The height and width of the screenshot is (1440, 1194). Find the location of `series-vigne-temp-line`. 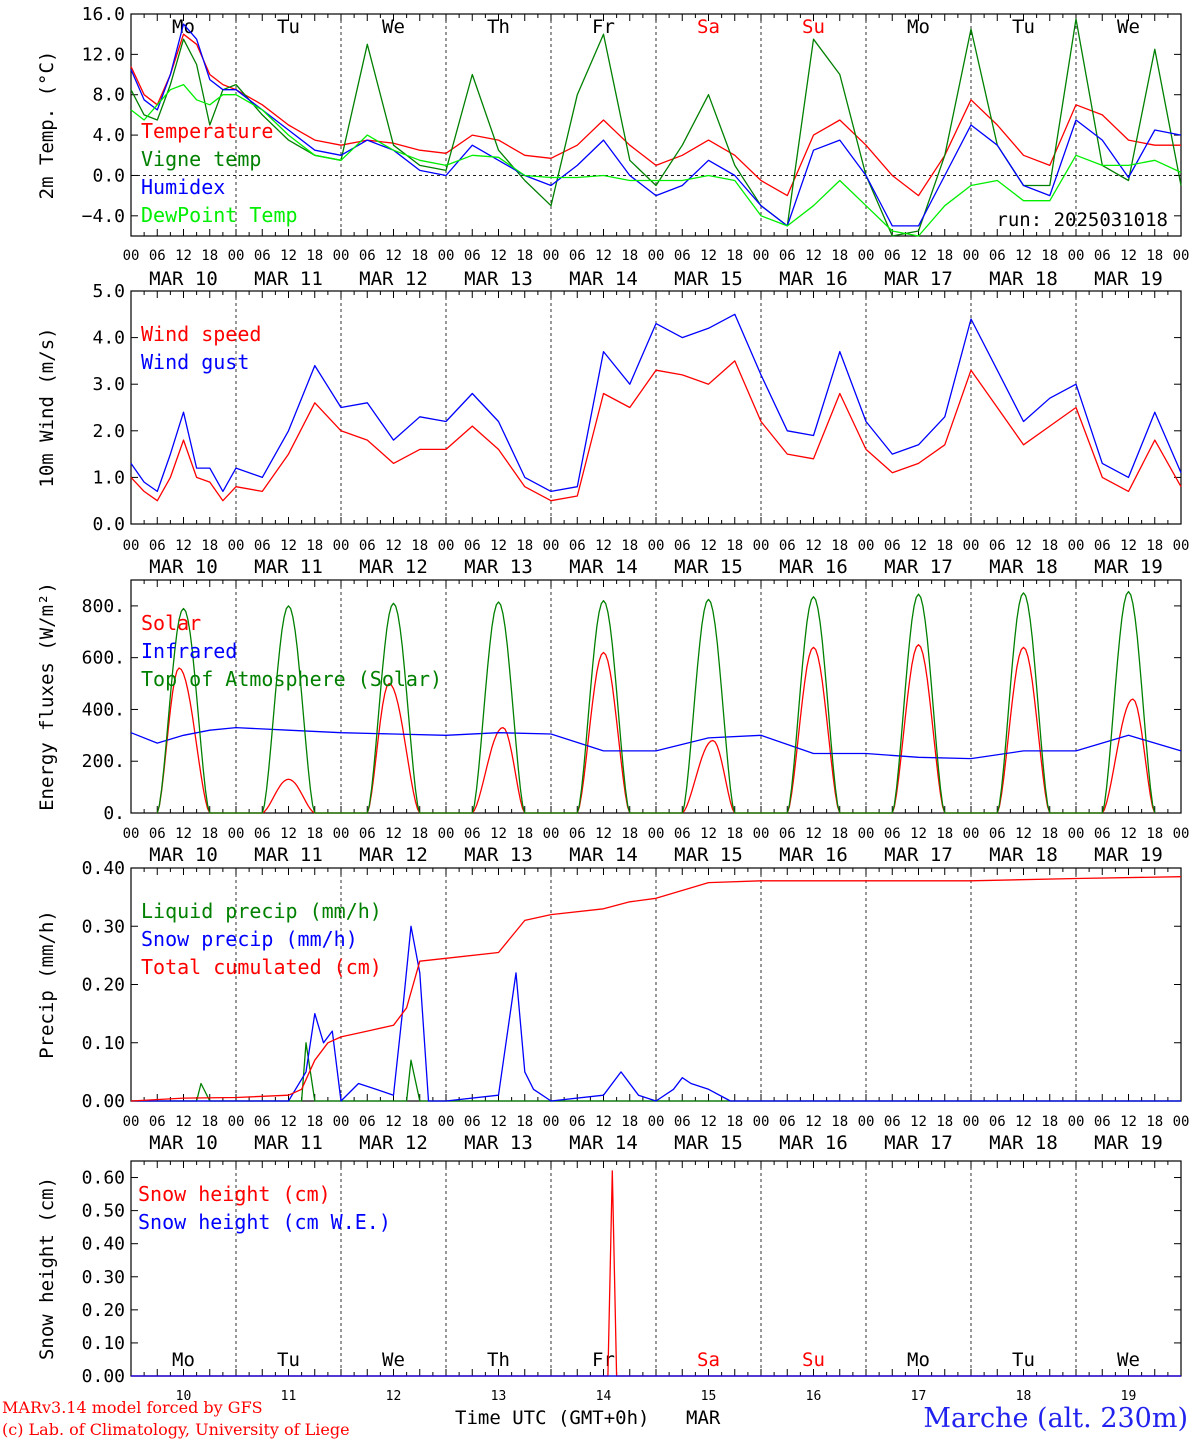

series-vigne-temp-line is located at coordinates (656, 127).